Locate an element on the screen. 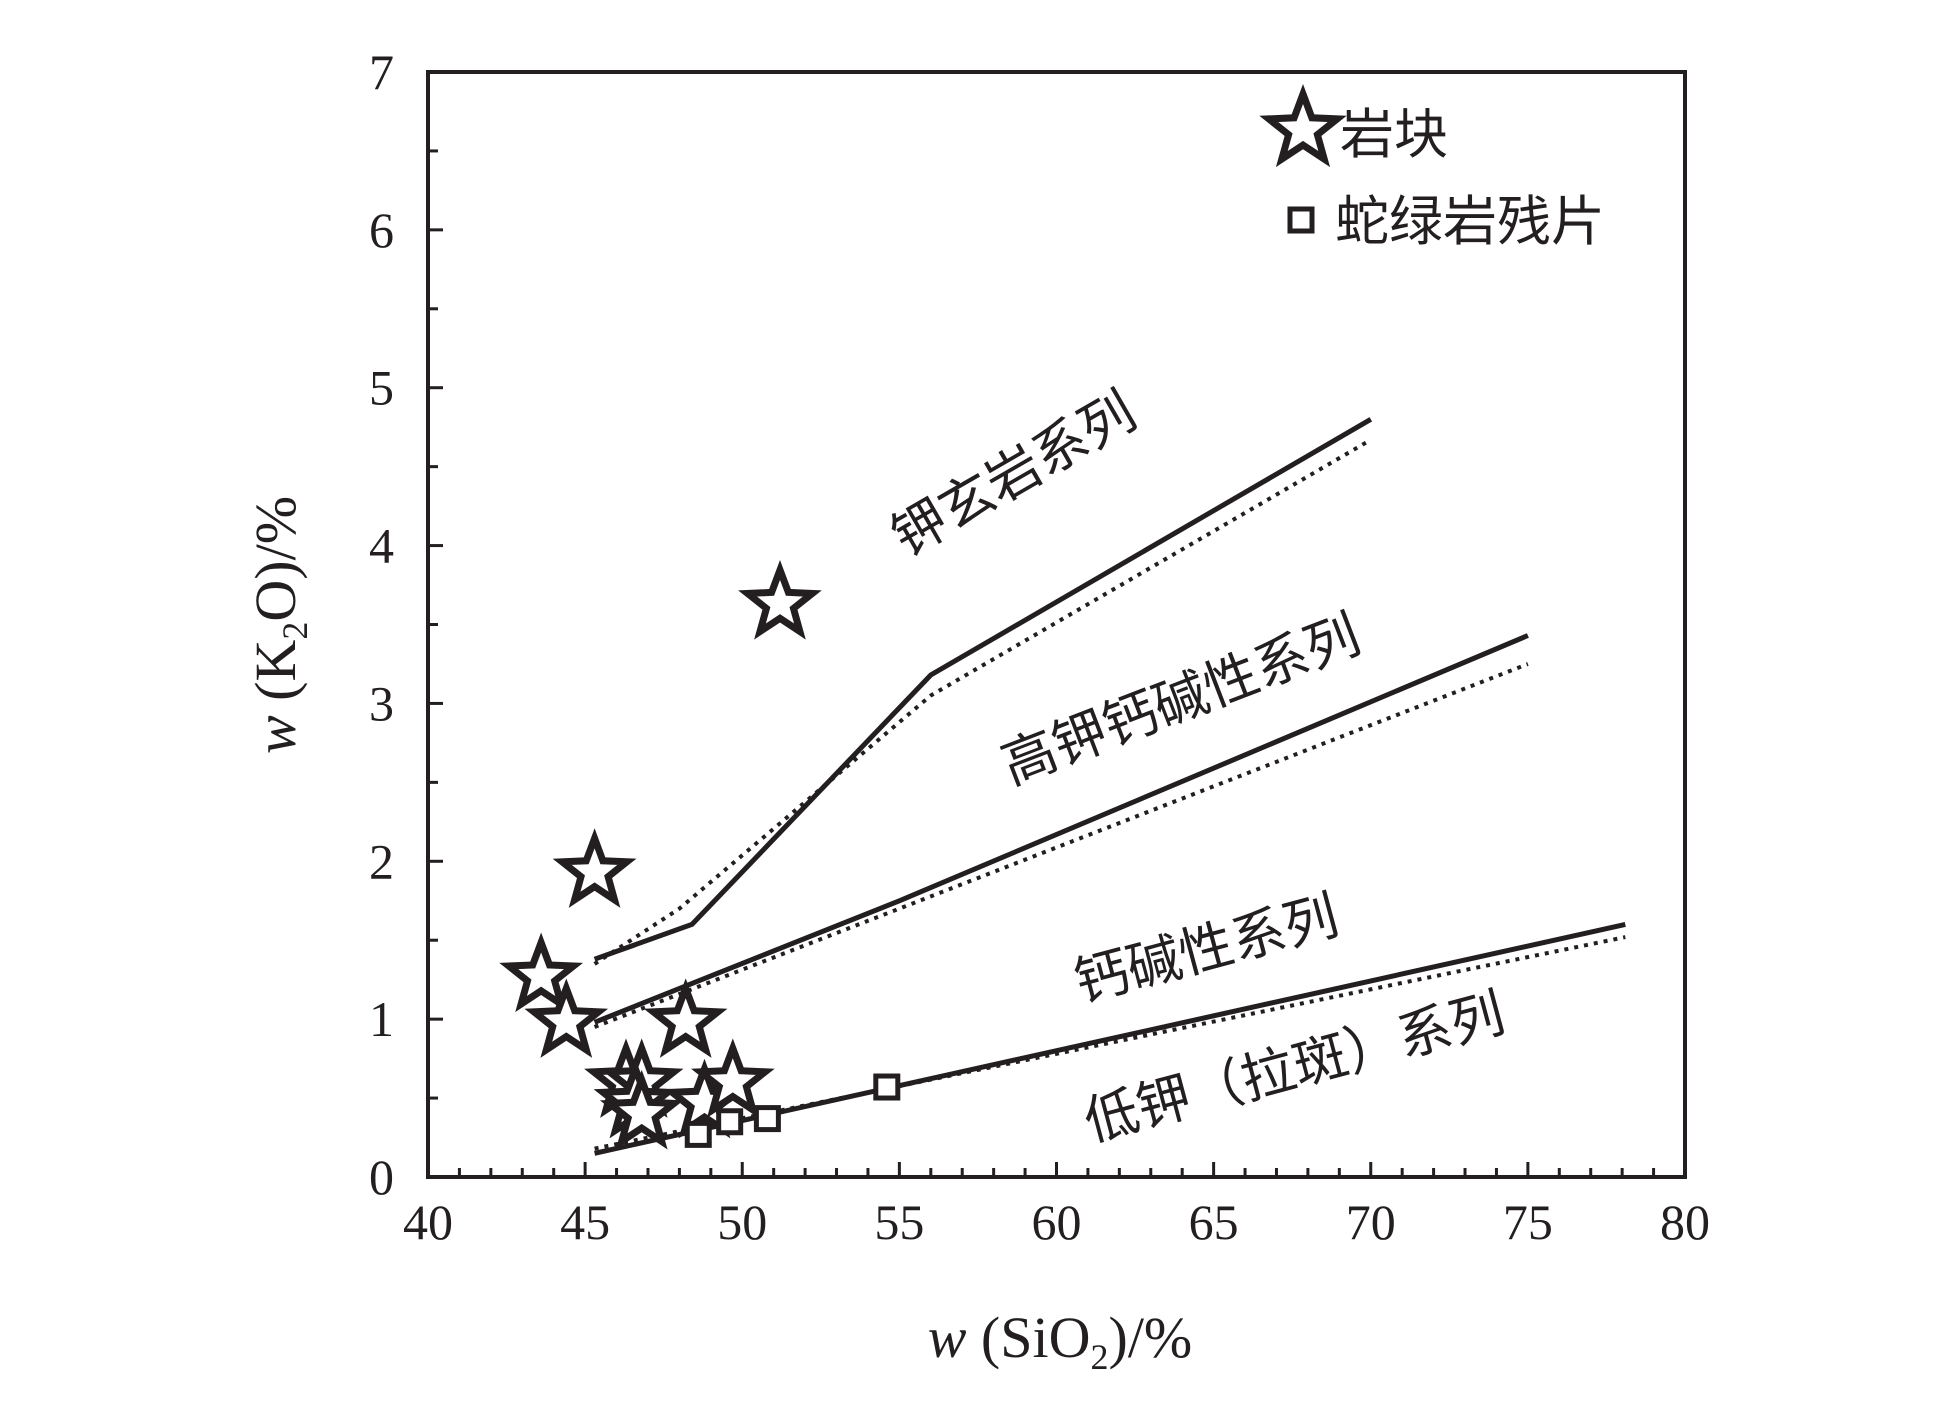  y-tick-label: 5 is located at coordinates (381, 388).